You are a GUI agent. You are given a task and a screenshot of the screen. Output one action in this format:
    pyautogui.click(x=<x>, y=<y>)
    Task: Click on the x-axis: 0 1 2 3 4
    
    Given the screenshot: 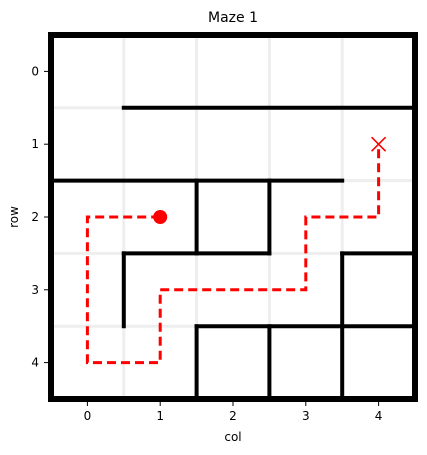 What is the action you would take?
    pyautogui.click(x=233, y=412)
    